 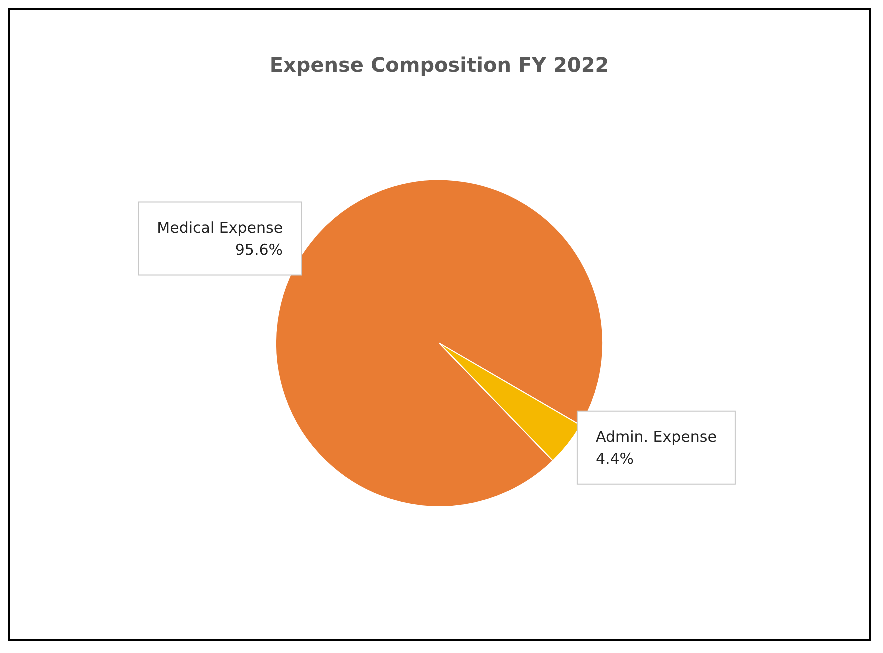 What do you see at coordinates (656, 437) in the screenshot?
I see `slice-label: Admin. Expense` at bounding box center [656, 437].